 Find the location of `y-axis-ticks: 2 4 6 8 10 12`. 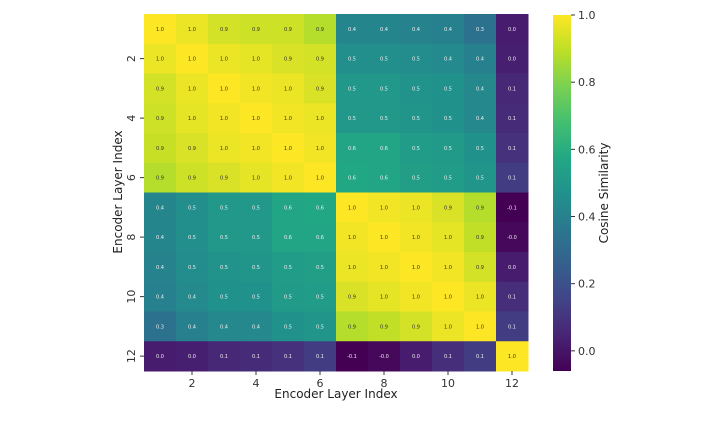

y-axis-ticks: 2 4 6 8 10 12 is located at coordinates (134, 209).